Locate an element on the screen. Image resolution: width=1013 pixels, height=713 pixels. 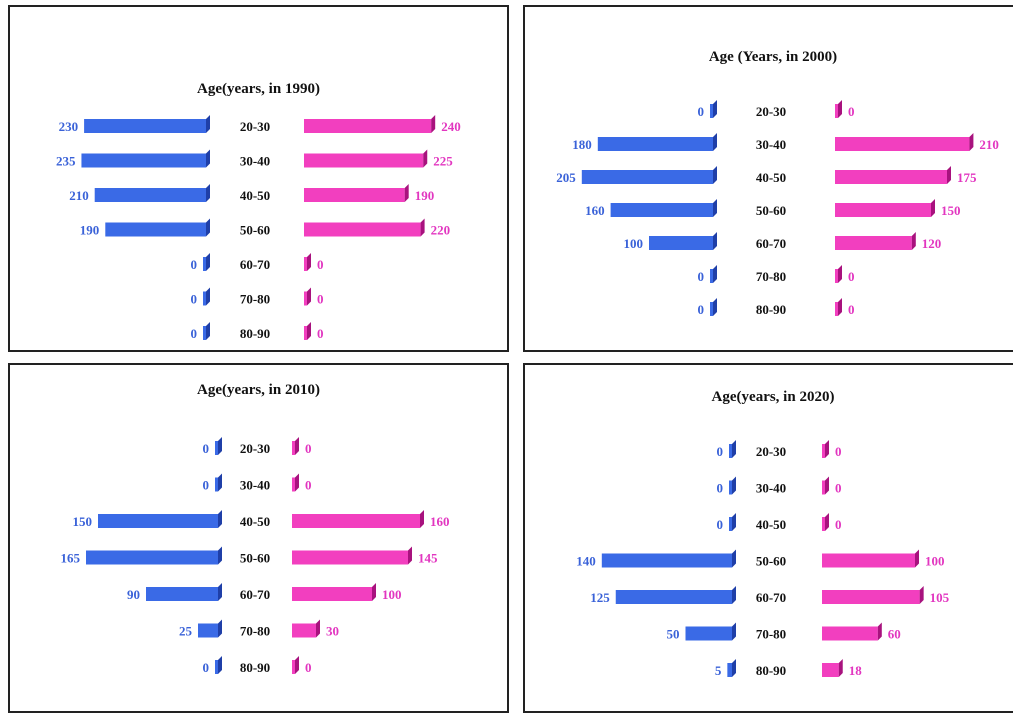
age-tick-label: 40-50 is located at coordinates (255, 521).